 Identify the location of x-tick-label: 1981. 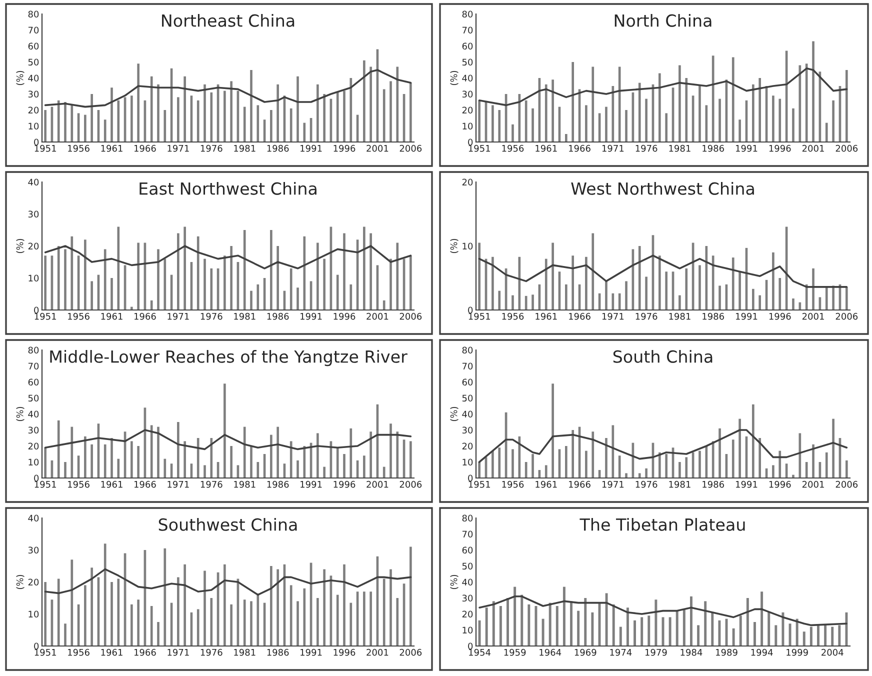
(679, 148).